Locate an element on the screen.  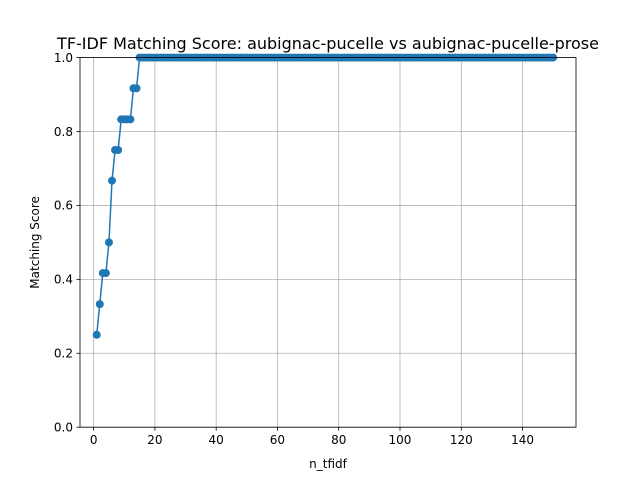
x-tick-label: 140 is located at coordinates (522, 440).